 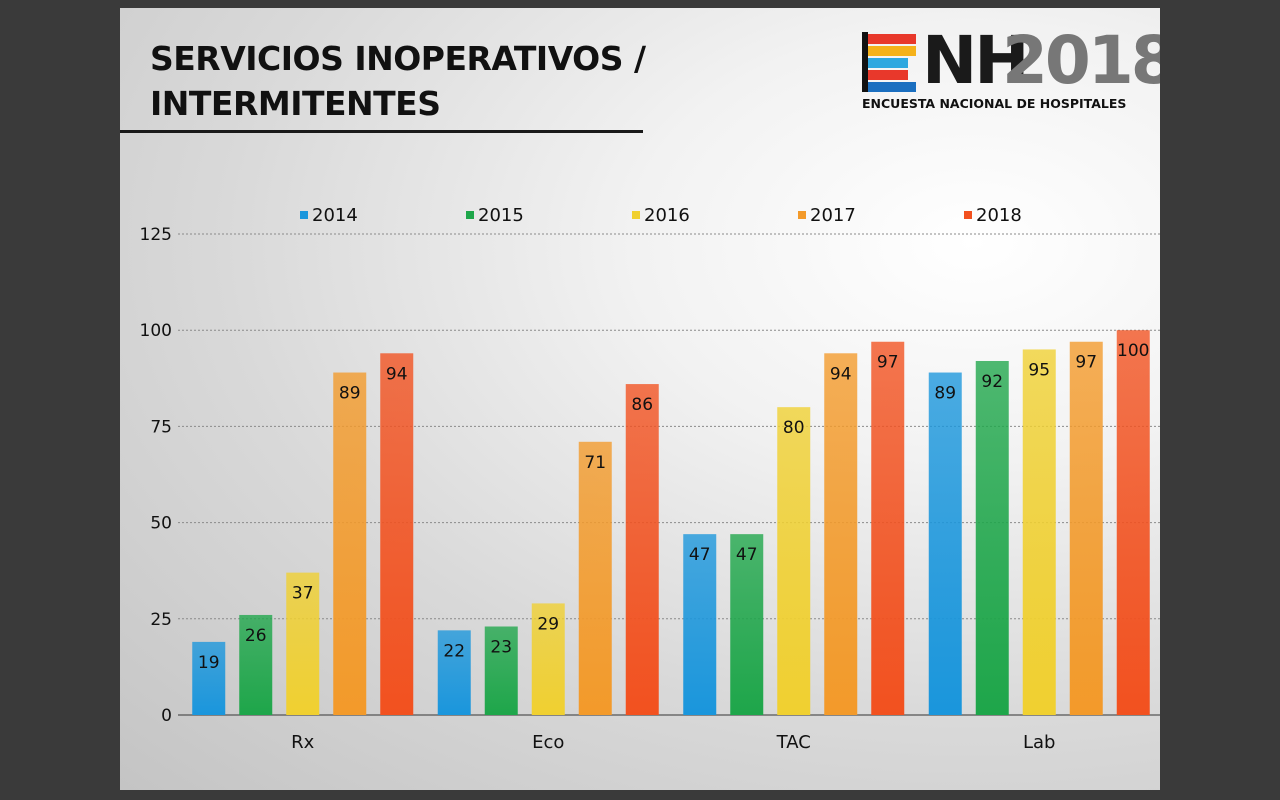 What do you see at coordinates (1133, 351) in the screenshot?
I see `data-label: 100` at bounding box center [1133, 351].